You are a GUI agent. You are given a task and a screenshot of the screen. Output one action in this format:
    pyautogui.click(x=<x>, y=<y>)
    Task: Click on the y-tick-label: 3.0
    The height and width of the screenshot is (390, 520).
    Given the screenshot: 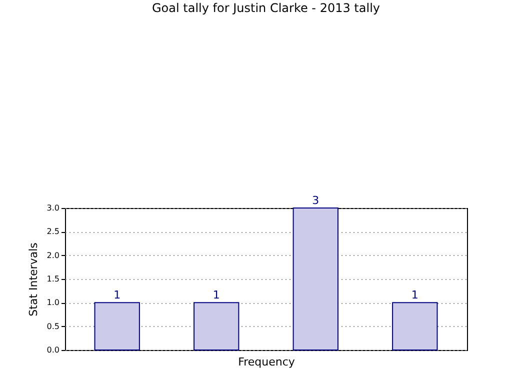 What is the action you would take?
    pyautogui.click(x=53, y=208)
    